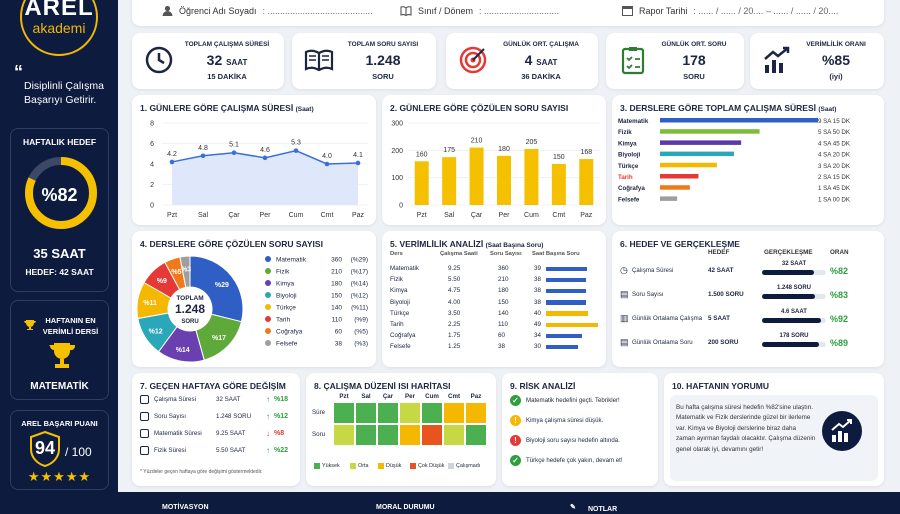 The image size is (900, 514). I want to click on hours-cell: 4.75, so click(454, 291).